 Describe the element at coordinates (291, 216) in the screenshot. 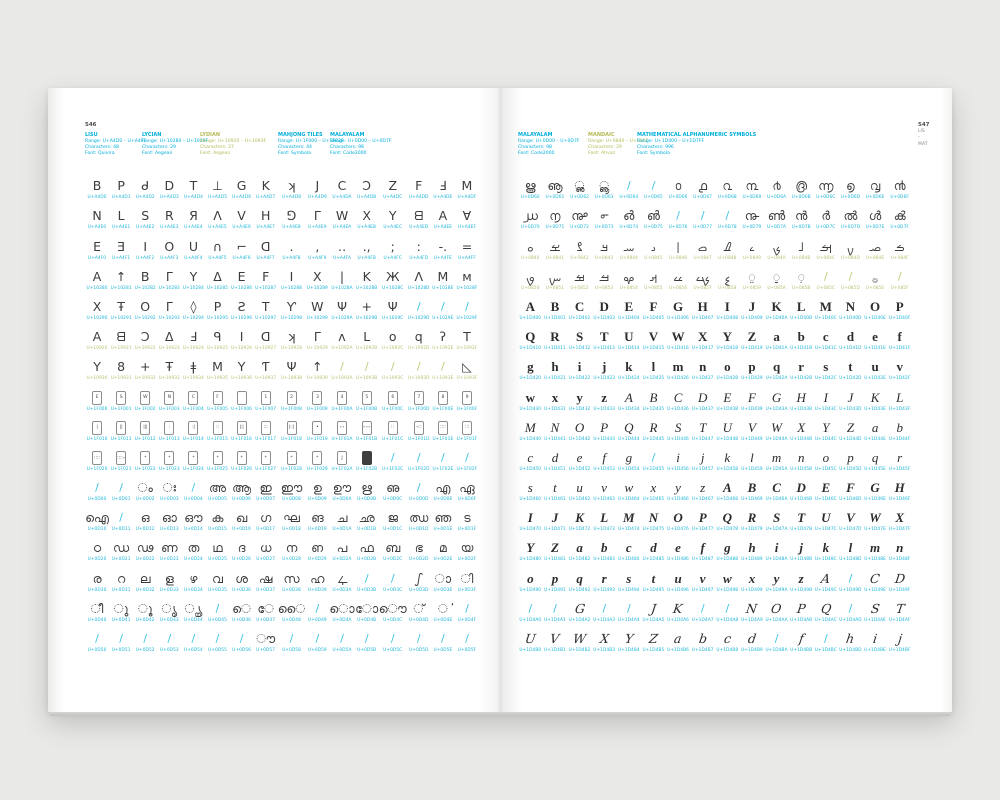

I see `character-glyph: ⅁` at that location.